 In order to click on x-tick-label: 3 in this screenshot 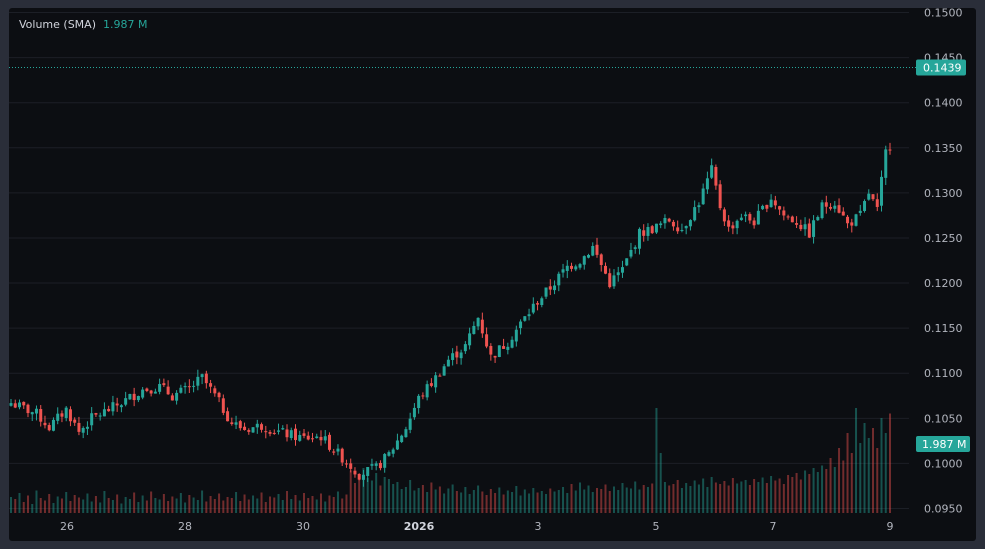, I will do `click(538, 526)`.